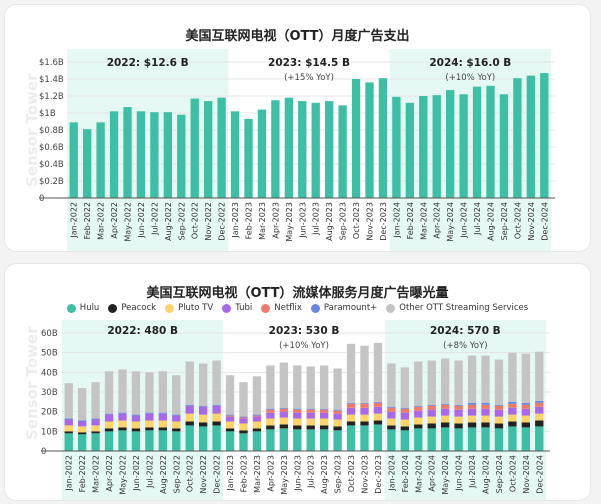  What do you see at coordinates (486, 474) in the screenshot?
I see `x-tick-label: Aug-2024` at bounding box center [486, 474].